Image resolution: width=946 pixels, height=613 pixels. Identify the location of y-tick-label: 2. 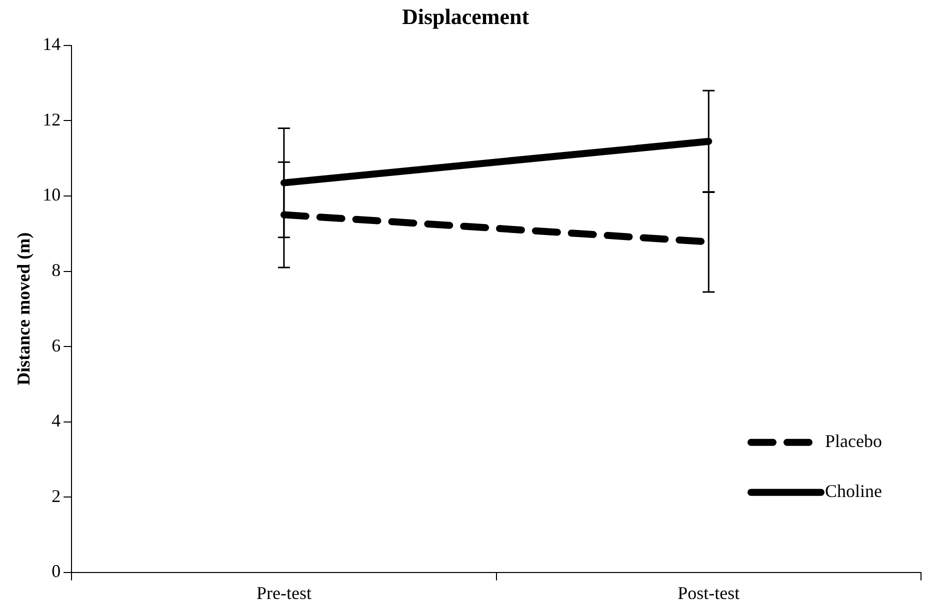
(56, 496).